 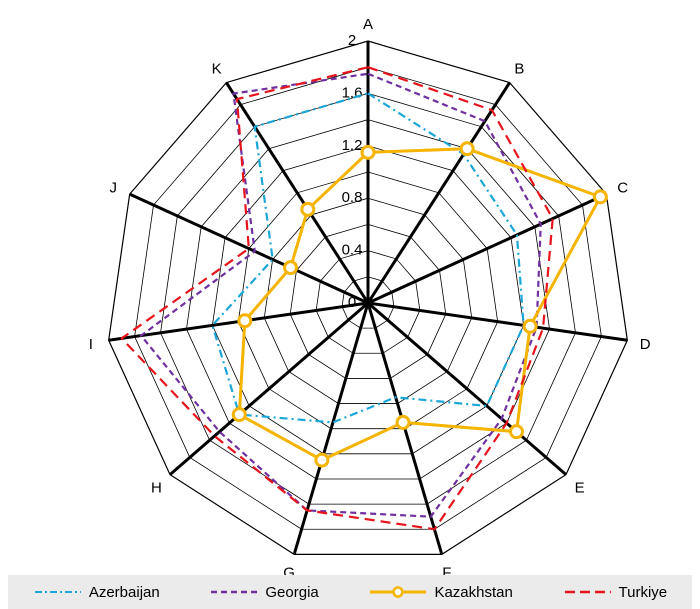 What do you see at coordinates (352, 145) in the screenshot?
I see `tick-label: 1.2` at bounding box center [352, 145].